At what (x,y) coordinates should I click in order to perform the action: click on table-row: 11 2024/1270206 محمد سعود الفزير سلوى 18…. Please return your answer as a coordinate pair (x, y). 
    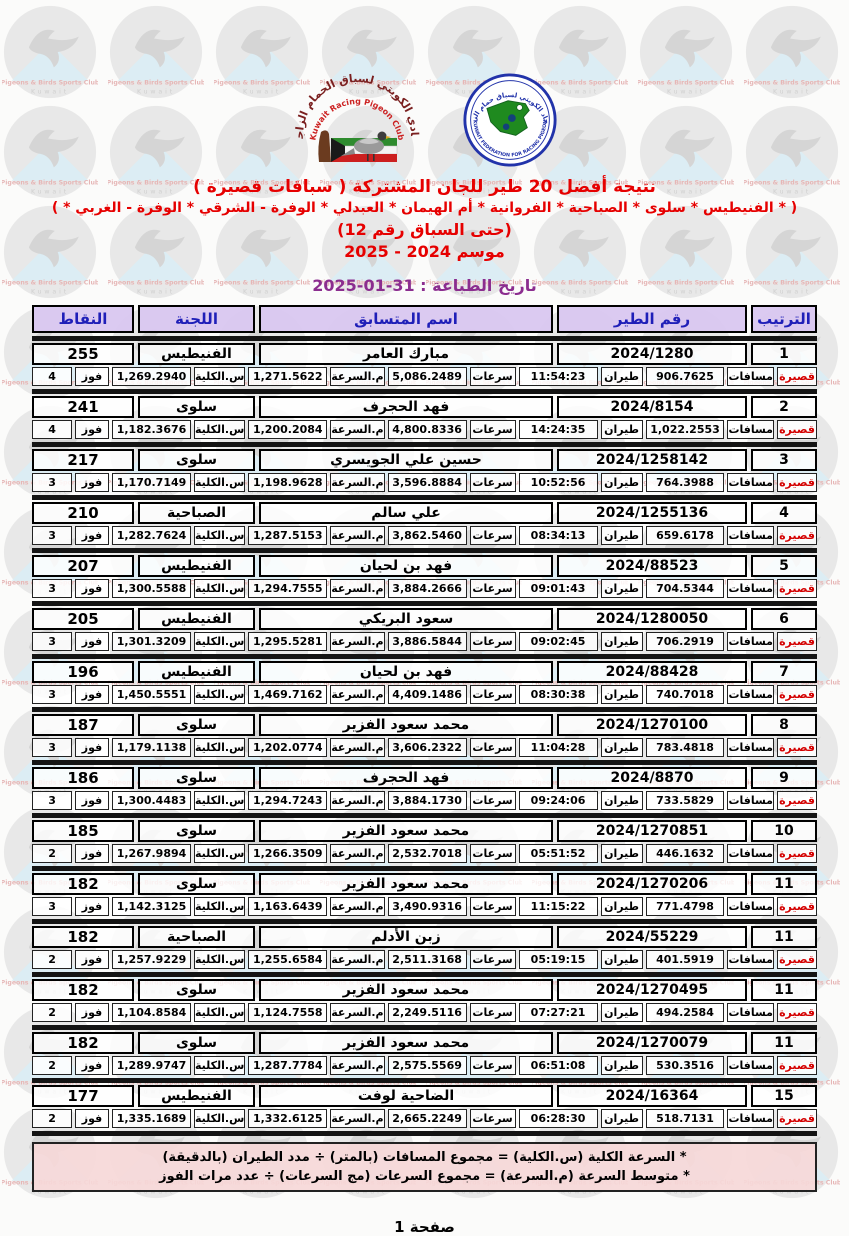
    Looking at the image, I should click on (424, 897).